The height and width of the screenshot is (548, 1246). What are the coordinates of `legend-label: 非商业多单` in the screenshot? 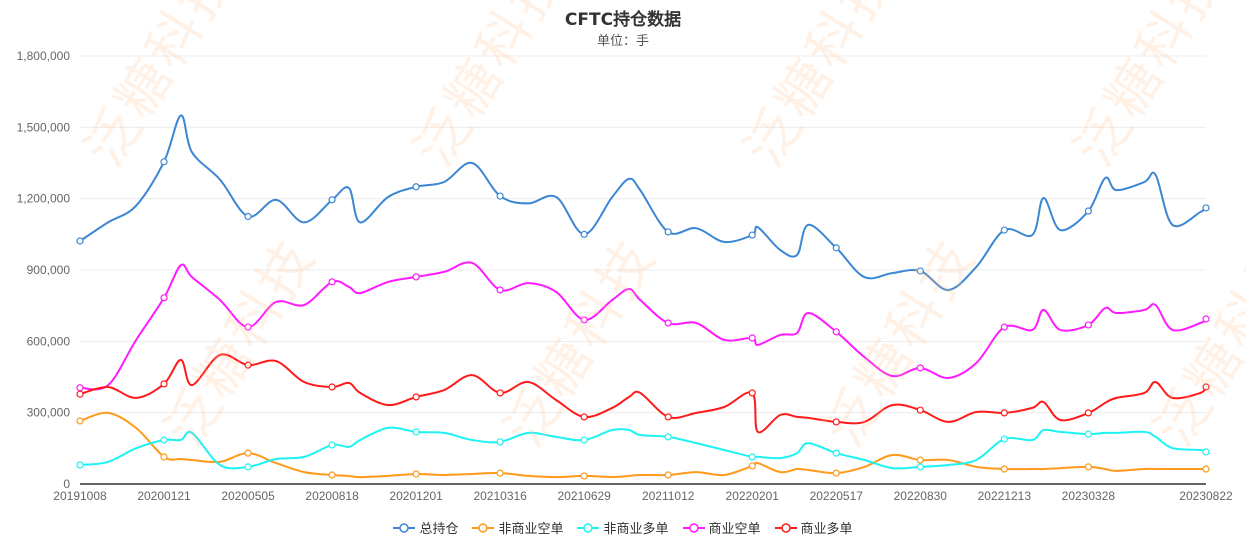 It's located at (636, 529).